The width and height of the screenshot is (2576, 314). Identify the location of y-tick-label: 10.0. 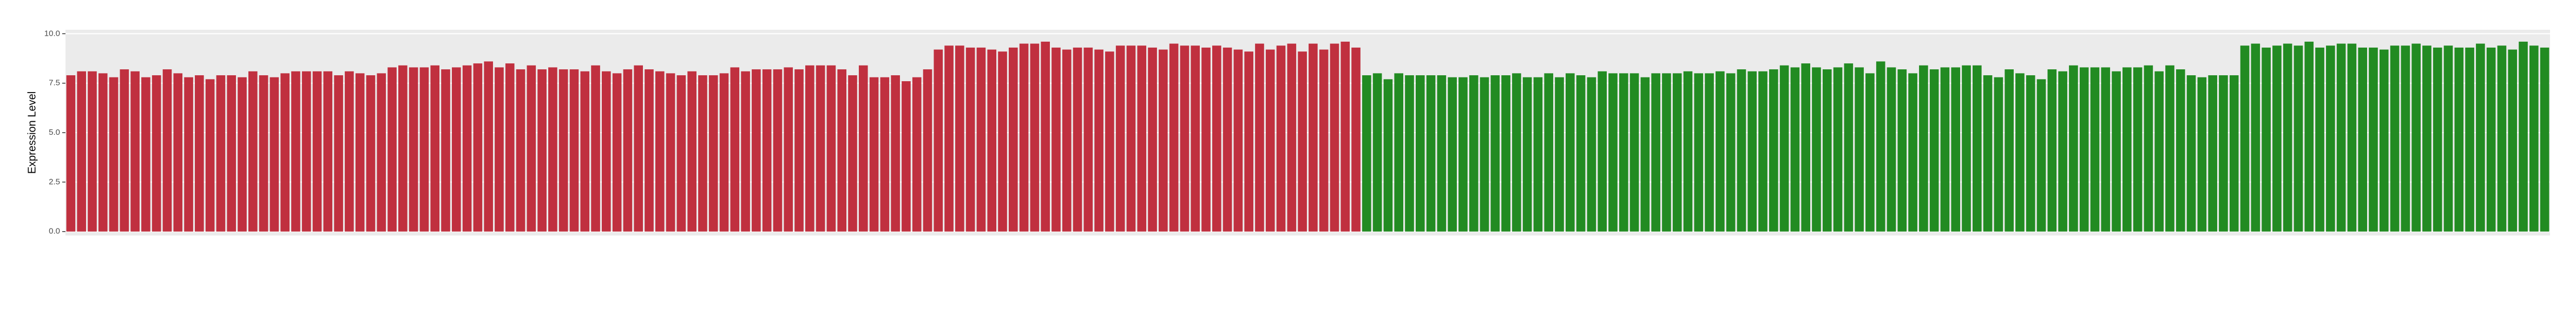
(52, 33).